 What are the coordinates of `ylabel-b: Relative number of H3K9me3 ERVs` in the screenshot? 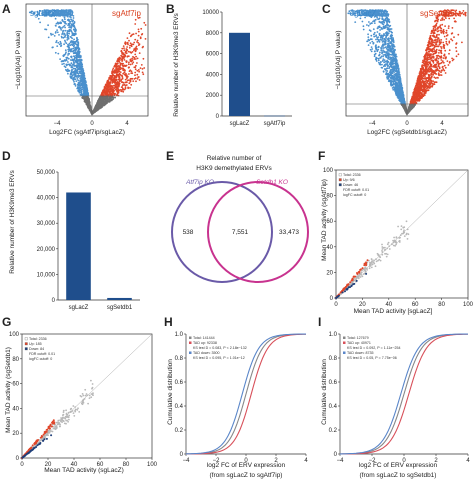 It's located at (176, 64).